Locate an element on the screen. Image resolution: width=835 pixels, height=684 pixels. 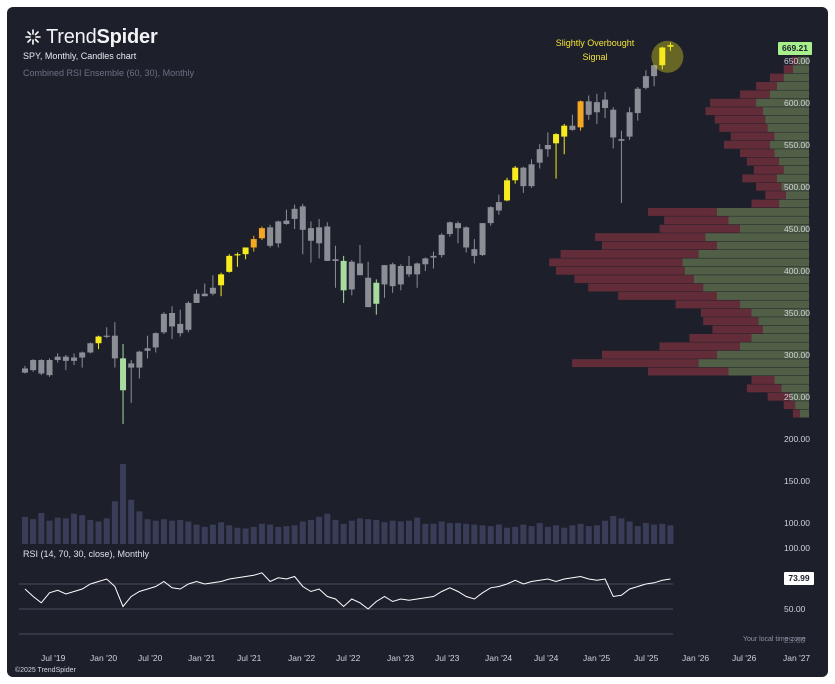
rsi-axis-label: 25.00 is located at coordinates (795, 640).